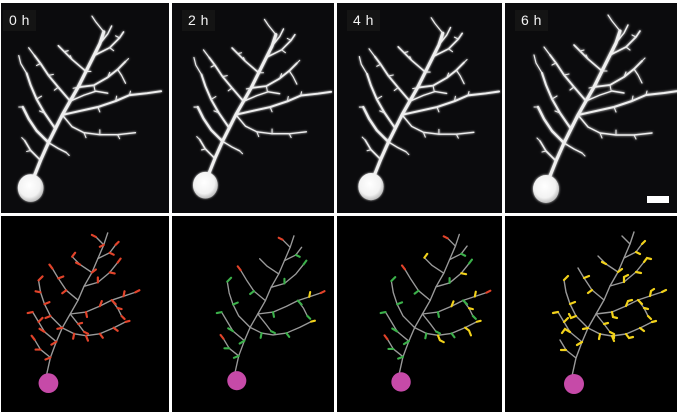  Describe the element at coordinates (19, 20) in the screenshot. I see `timepoint-label: 0 h` at that location.